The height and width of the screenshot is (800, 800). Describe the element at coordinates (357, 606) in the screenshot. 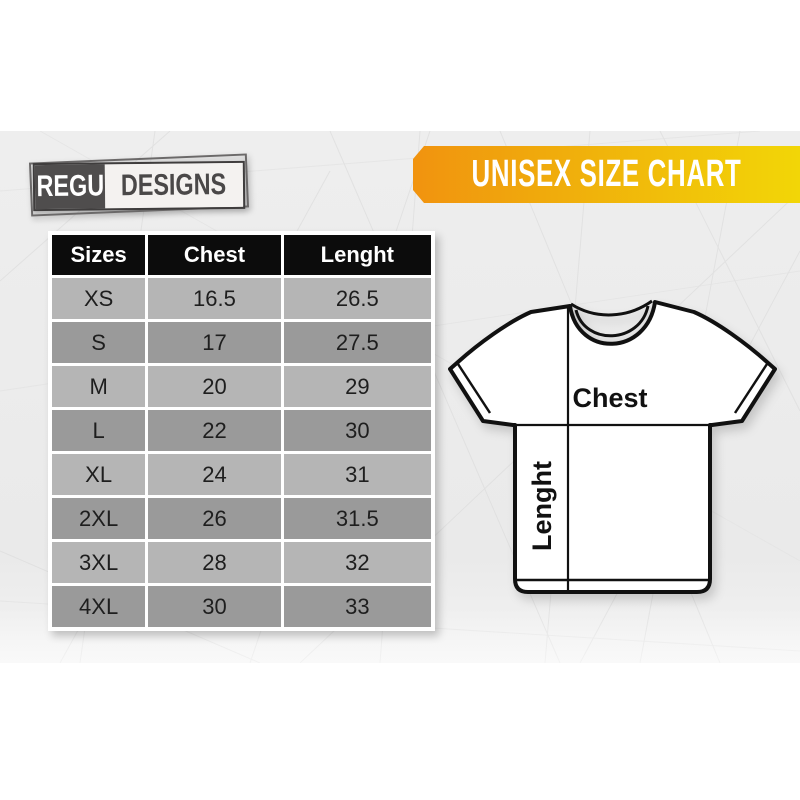

I see `length-cell: 33` at that location.